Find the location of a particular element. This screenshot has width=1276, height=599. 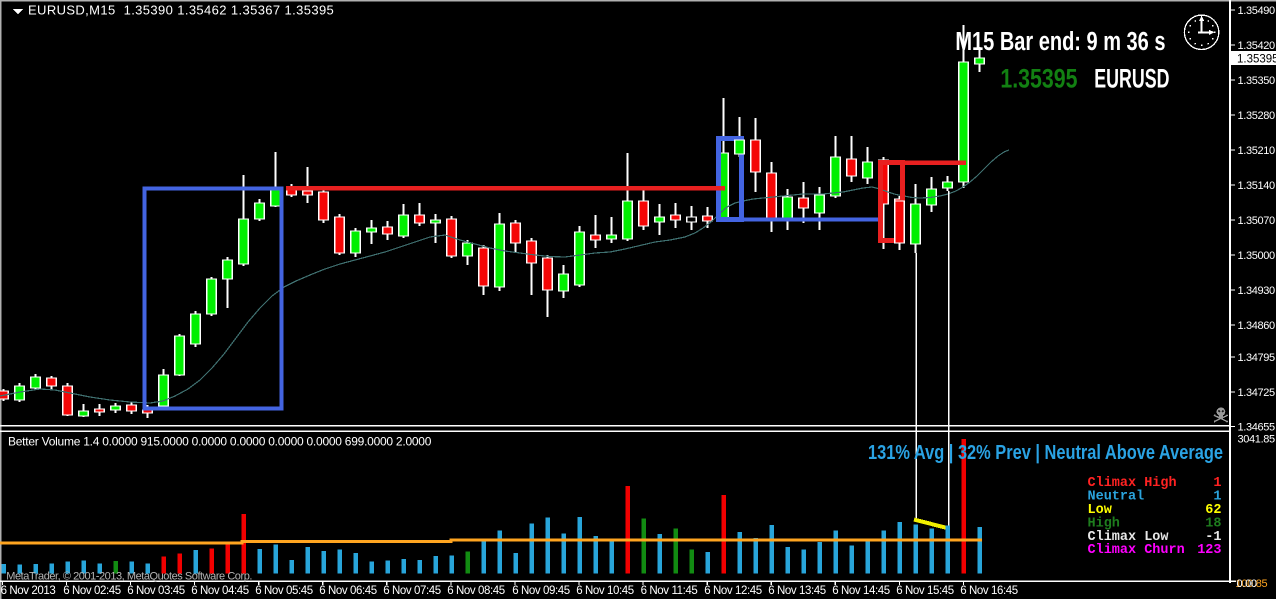

svg-text: 6 Nov 2013 is located at coordinates (28, 591).